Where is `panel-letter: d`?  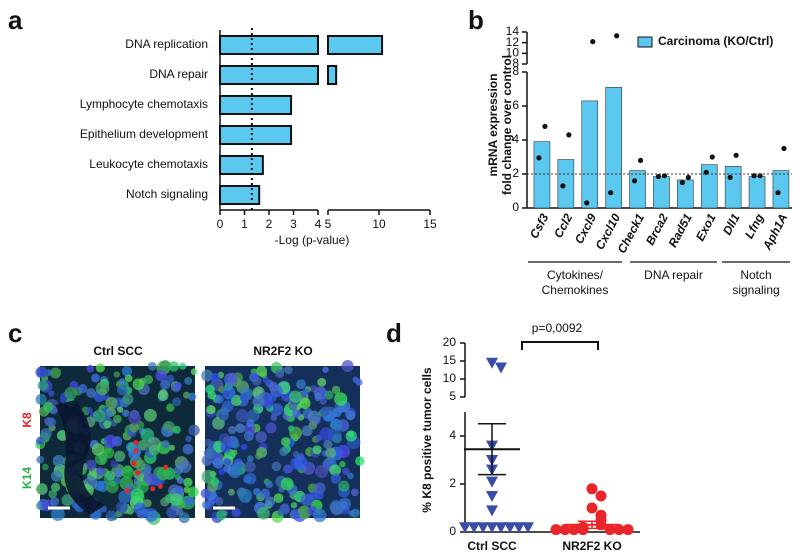
panel-letter: d is located at coordinates (394, 333).